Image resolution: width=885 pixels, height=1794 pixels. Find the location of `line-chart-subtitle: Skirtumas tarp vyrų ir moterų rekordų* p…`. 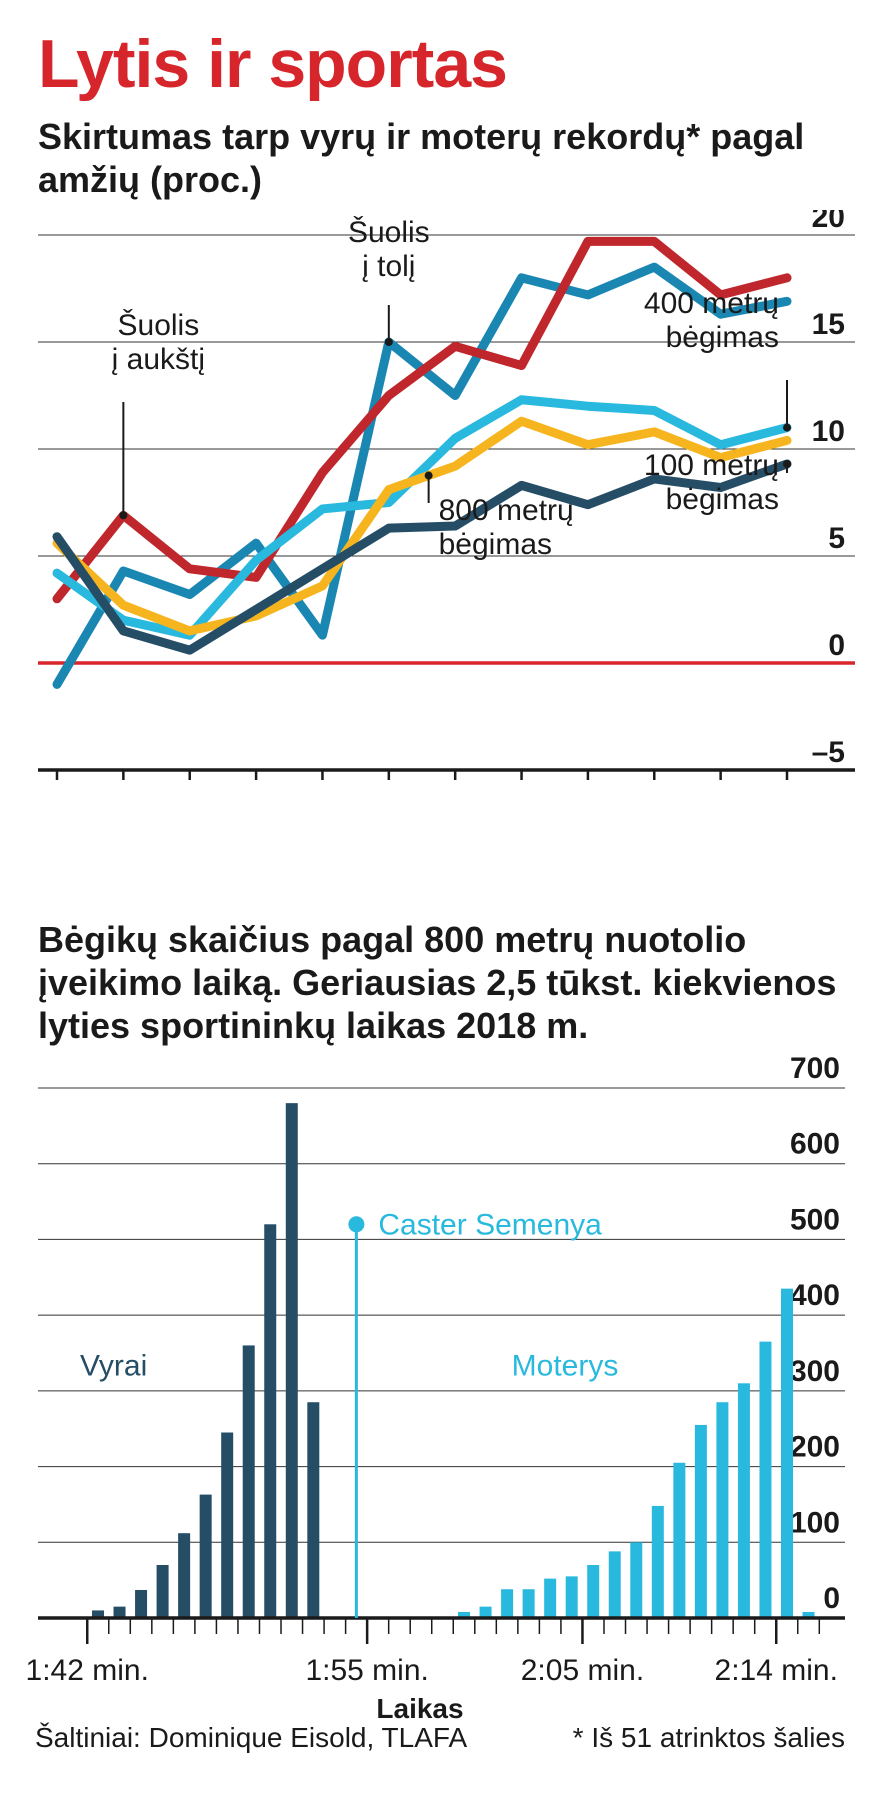

line-chart-subtitle: Skirtumas tarp vyrų ir moterų rekordų* p… is located at coordinates (421, 158).